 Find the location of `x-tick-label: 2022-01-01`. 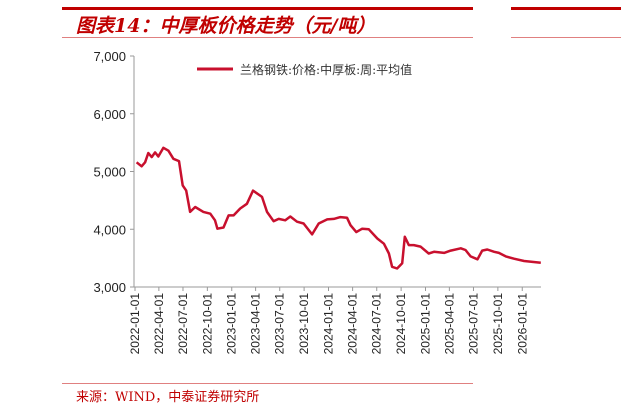

x-tick-label: 2022-01-01 is located at coordinates (135, 324).